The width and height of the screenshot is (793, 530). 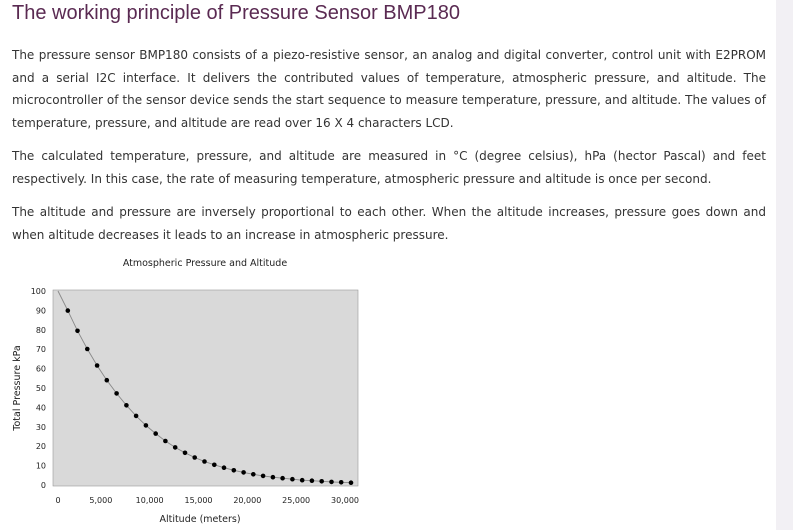 I want to click on y-tick-label: 60, so click(x=41, y=369).